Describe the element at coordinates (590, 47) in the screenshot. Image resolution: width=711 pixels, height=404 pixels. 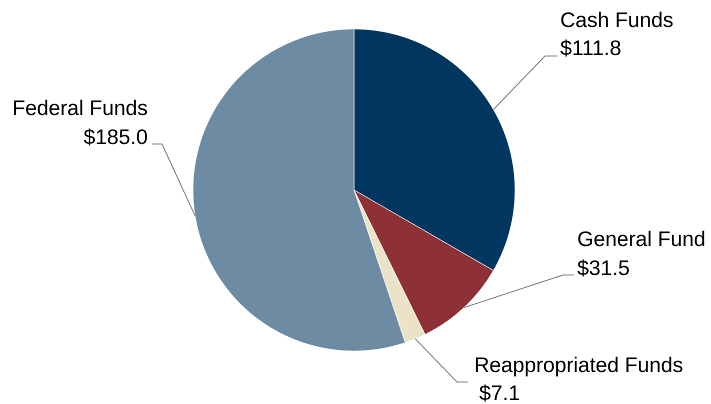
I see `data-label: $111.8` at that location.